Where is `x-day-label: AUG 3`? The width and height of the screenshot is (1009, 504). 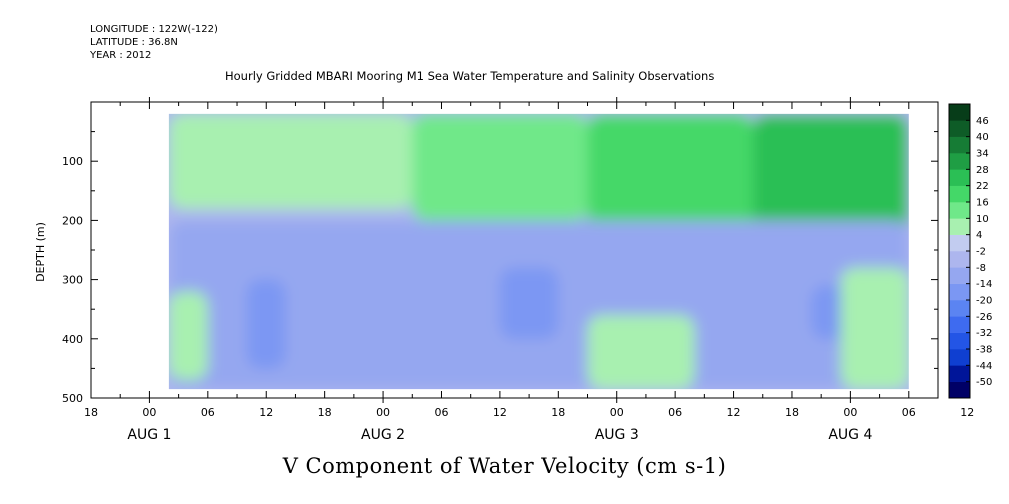 x-day-label: AUG 3 is located at coordinates (617, 435).